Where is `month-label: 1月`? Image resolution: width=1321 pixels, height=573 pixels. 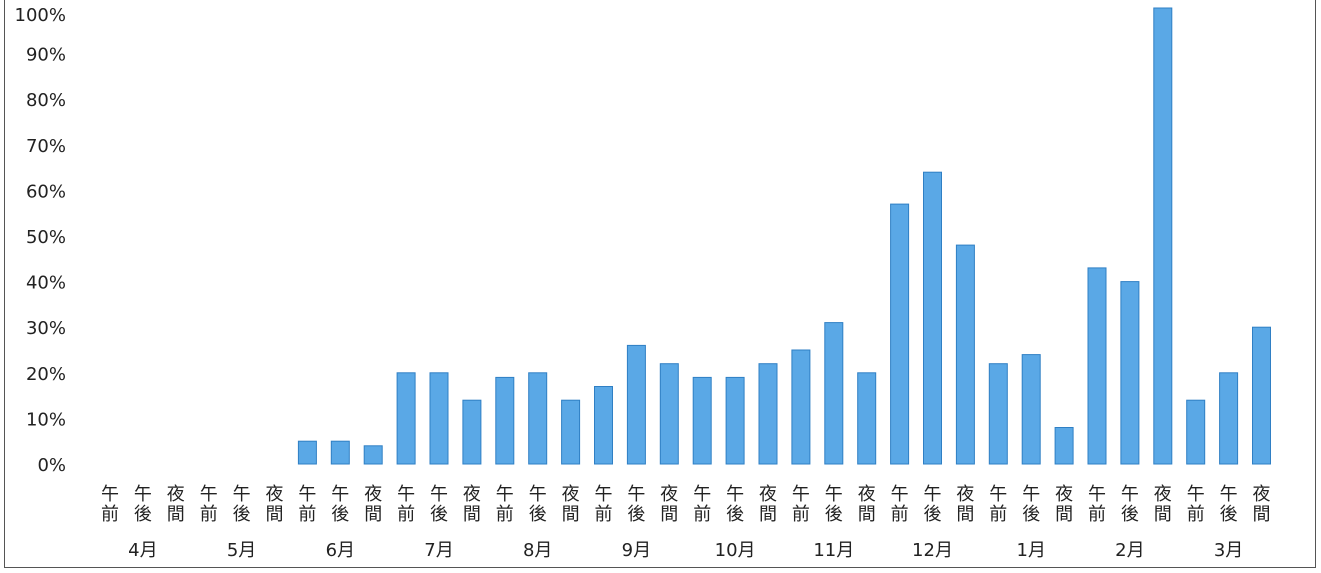
month-label: 1月 is located at coordinates (1030, 550).